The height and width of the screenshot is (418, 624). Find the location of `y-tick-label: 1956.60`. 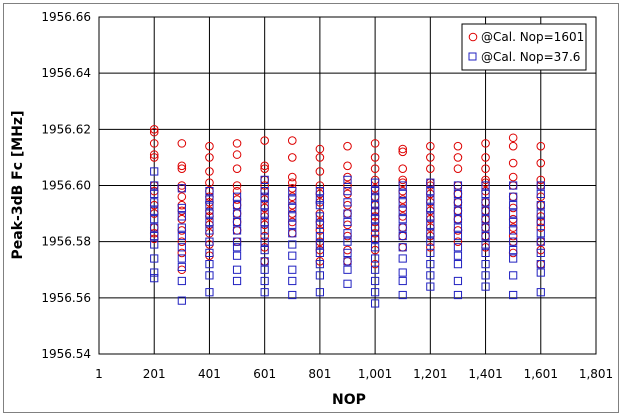

y-tick-label: 1956.60 is located at coordinates (66, 186).